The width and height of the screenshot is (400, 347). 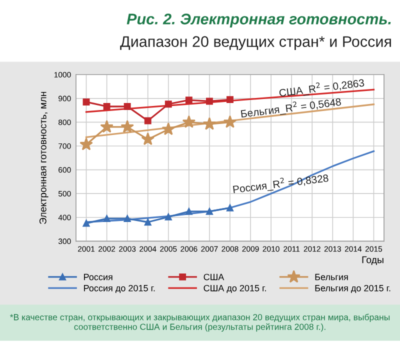 I want to click on text: *В качестве стран, открывающих и закрывающих диапазон 20 ведущих стран мира, выбраны соответственно США и Бельгия (результаты рейтинга 2008 г.)., so click(x=200, y=323).